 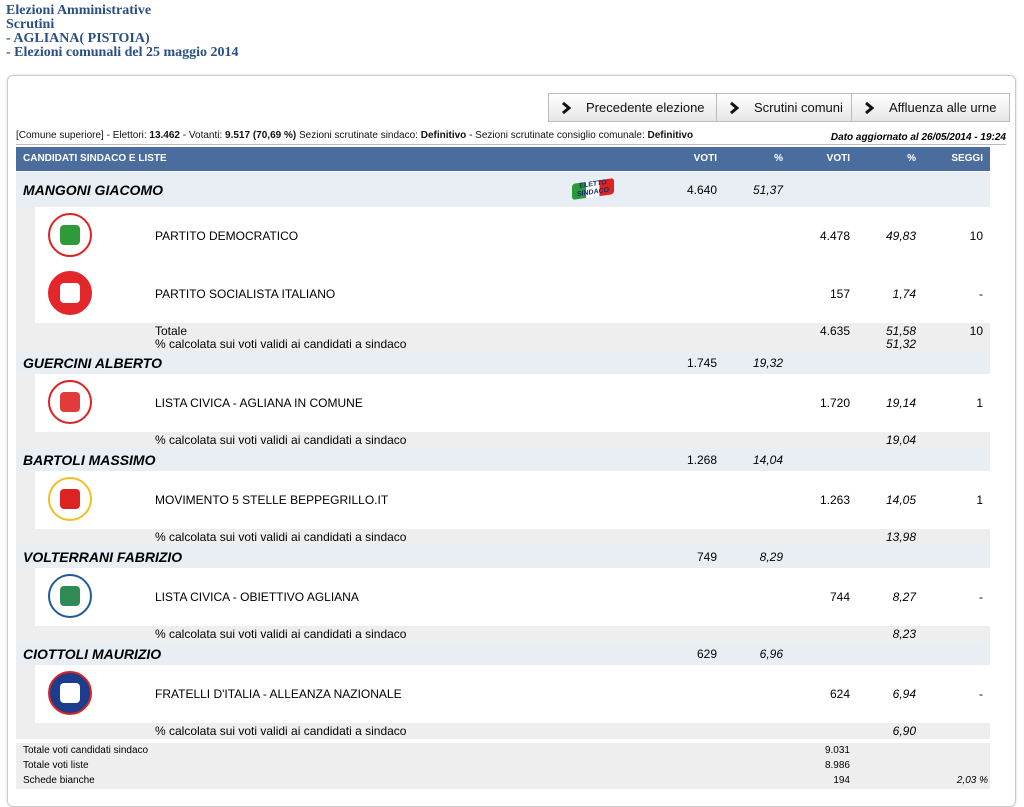 I want to click on total-row, so click(x=503, y=337).